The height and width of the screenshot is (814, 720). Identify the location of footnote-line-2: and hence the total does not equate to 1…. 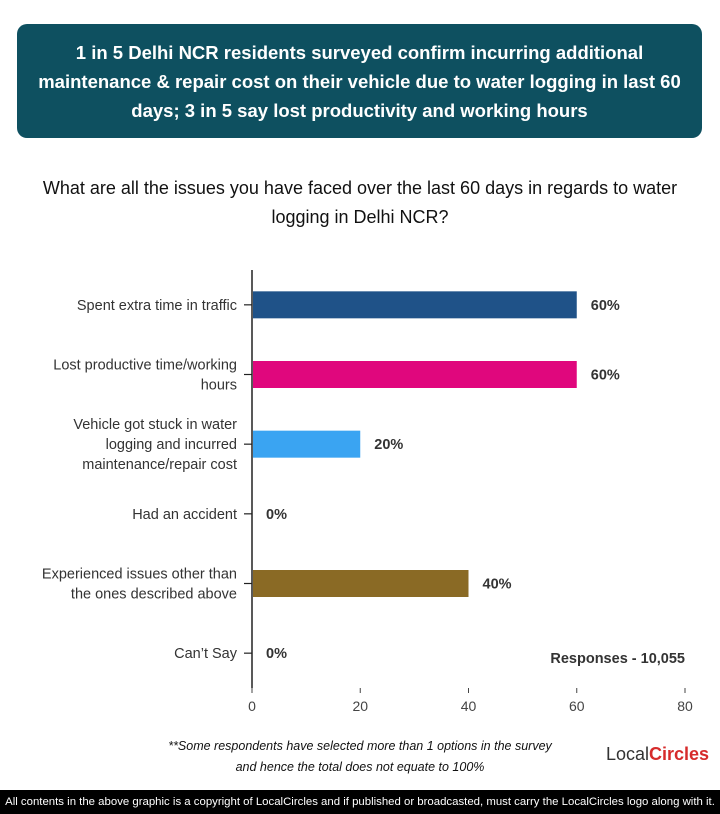
(360, 767).